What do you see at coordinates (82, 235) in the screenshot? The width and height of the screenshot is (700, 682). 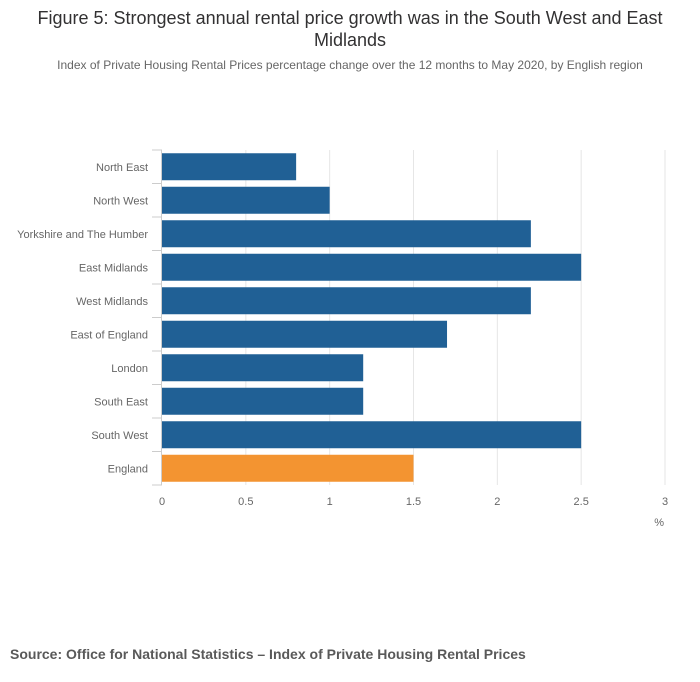 I see `y-tick-label-yorkshire-and-the-humber: Yorkshire and The Humber` at bounding box center [82, 235].